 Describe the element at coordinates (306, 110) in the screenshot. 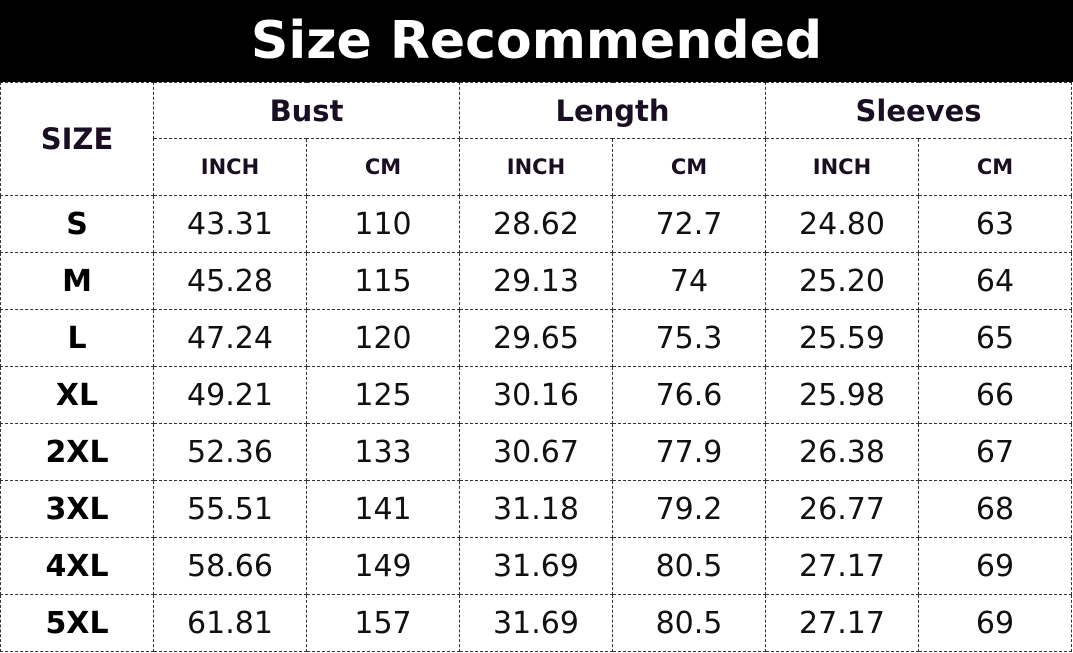

I see `bust-header: Bust` at that location.